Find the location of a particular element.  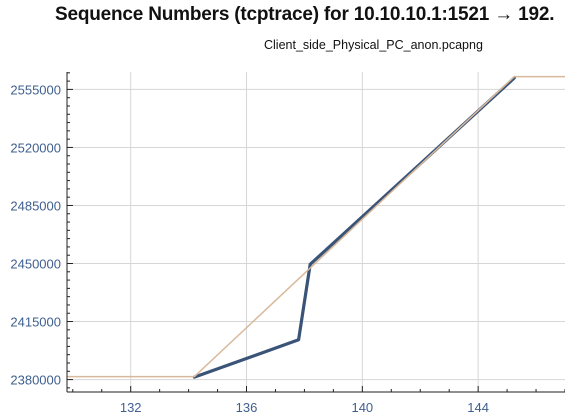

x-tick-label: 132 is located at coordinates (131, 407).